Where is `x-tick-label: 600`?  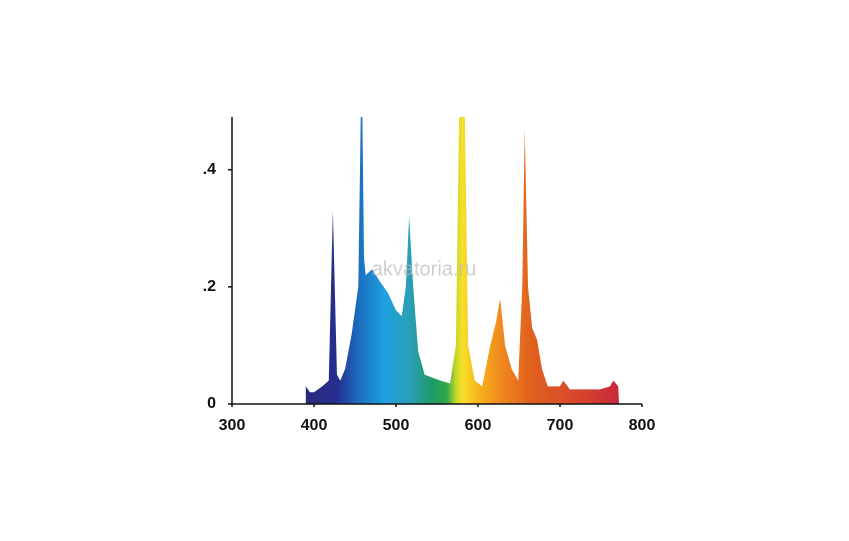
x-tick-label: 600 is located at coordinates (478, 425).